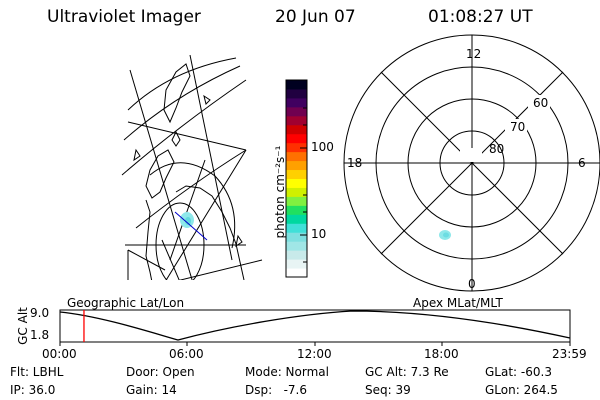  I want to click on altitude-ytick-low: 1.8, so click(40, 335).